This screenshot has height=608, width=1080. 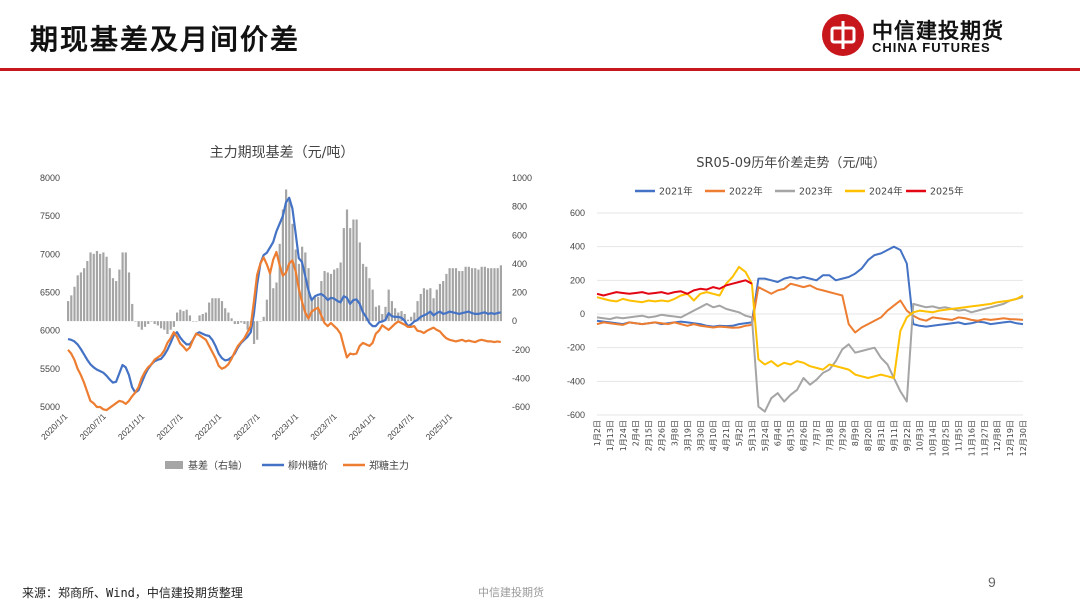 What do you see at coordinates (997, 435) in the screenshot?
I see `x-tick-label: 12月8日` at bounding box center [997, 435].